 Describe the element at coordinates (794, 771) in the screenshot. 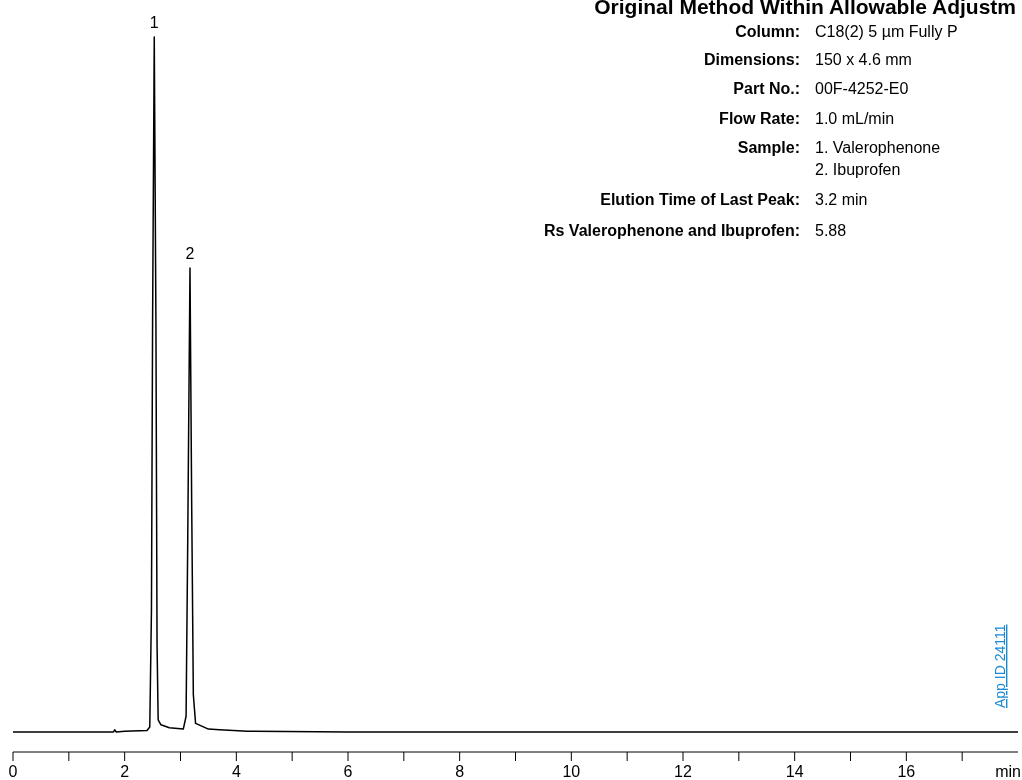

I see `x-tick-label: 14` at that location.